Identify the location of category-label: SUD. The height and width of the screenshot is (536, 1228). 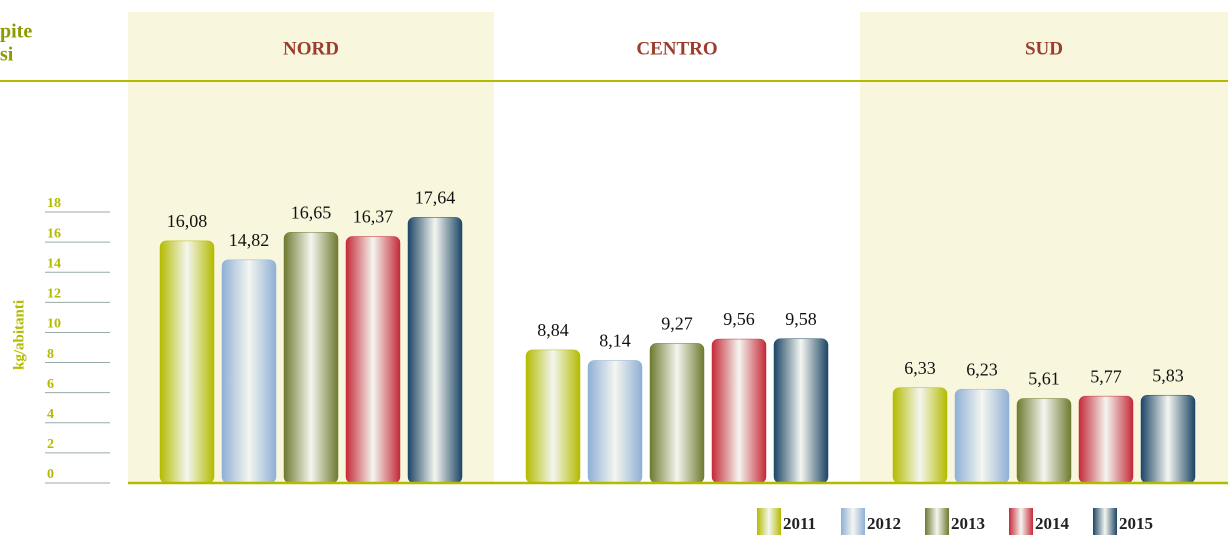
(1044, 48).